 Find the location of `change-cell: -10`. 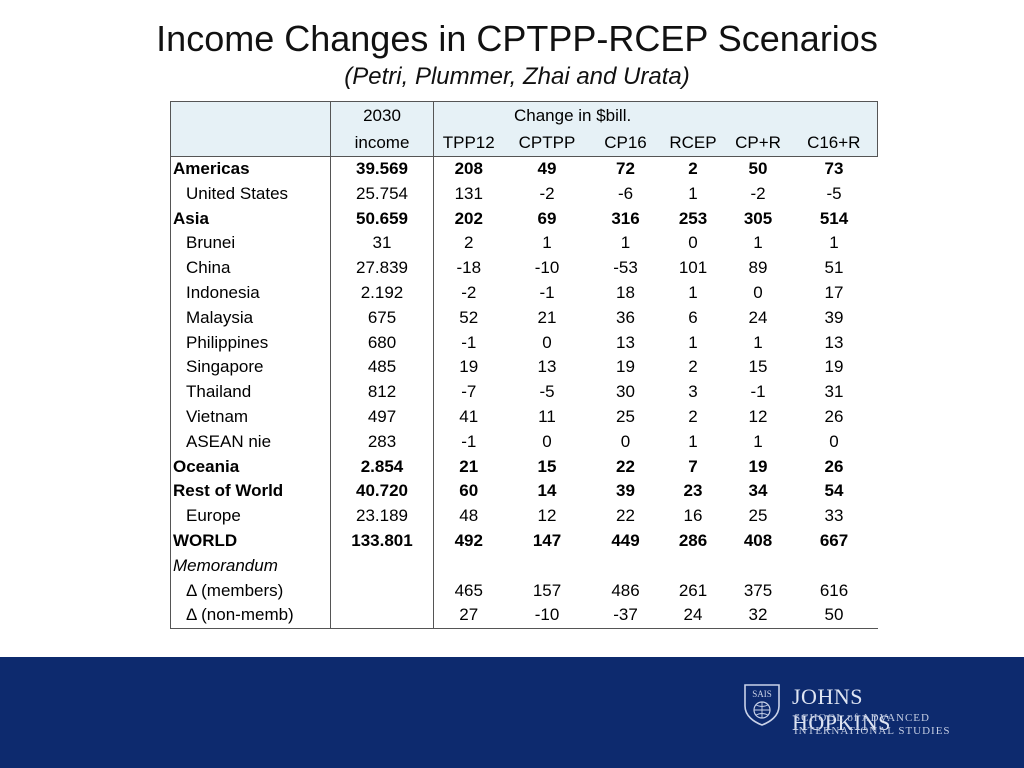

change-cell: -10 is located at coordinates (547, 616).